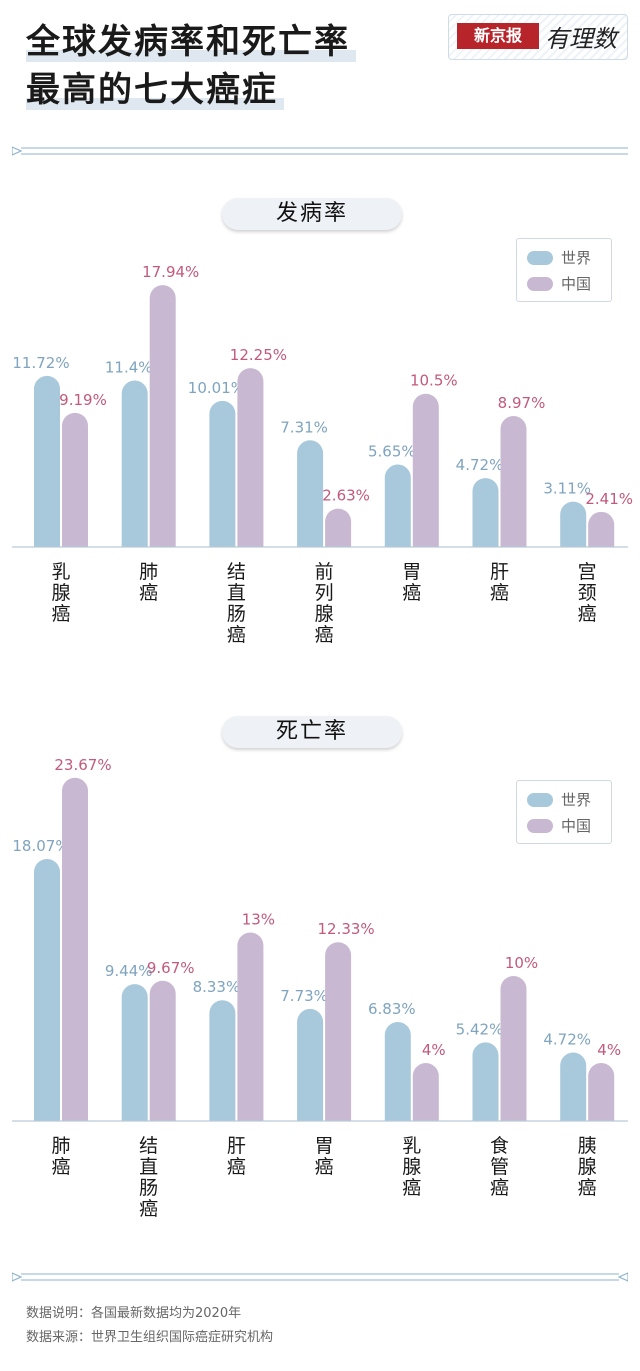 This screenshot has width=640, height=1371. Describe the element at coordinates (171, 968) in the screenshot. I see `data-label-china-2: 9.67%` at that location.